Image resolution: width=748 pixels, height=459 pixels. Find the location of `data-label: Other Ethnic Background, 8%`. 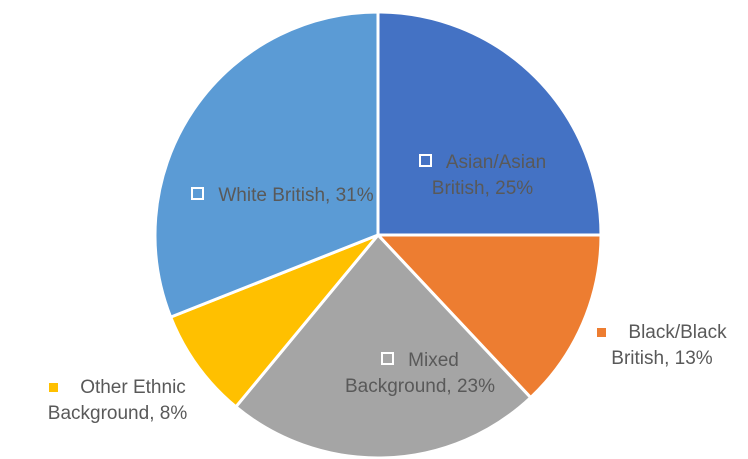

data-label: Other Ethnic Background, 8% is located at coordinates (117, 400).